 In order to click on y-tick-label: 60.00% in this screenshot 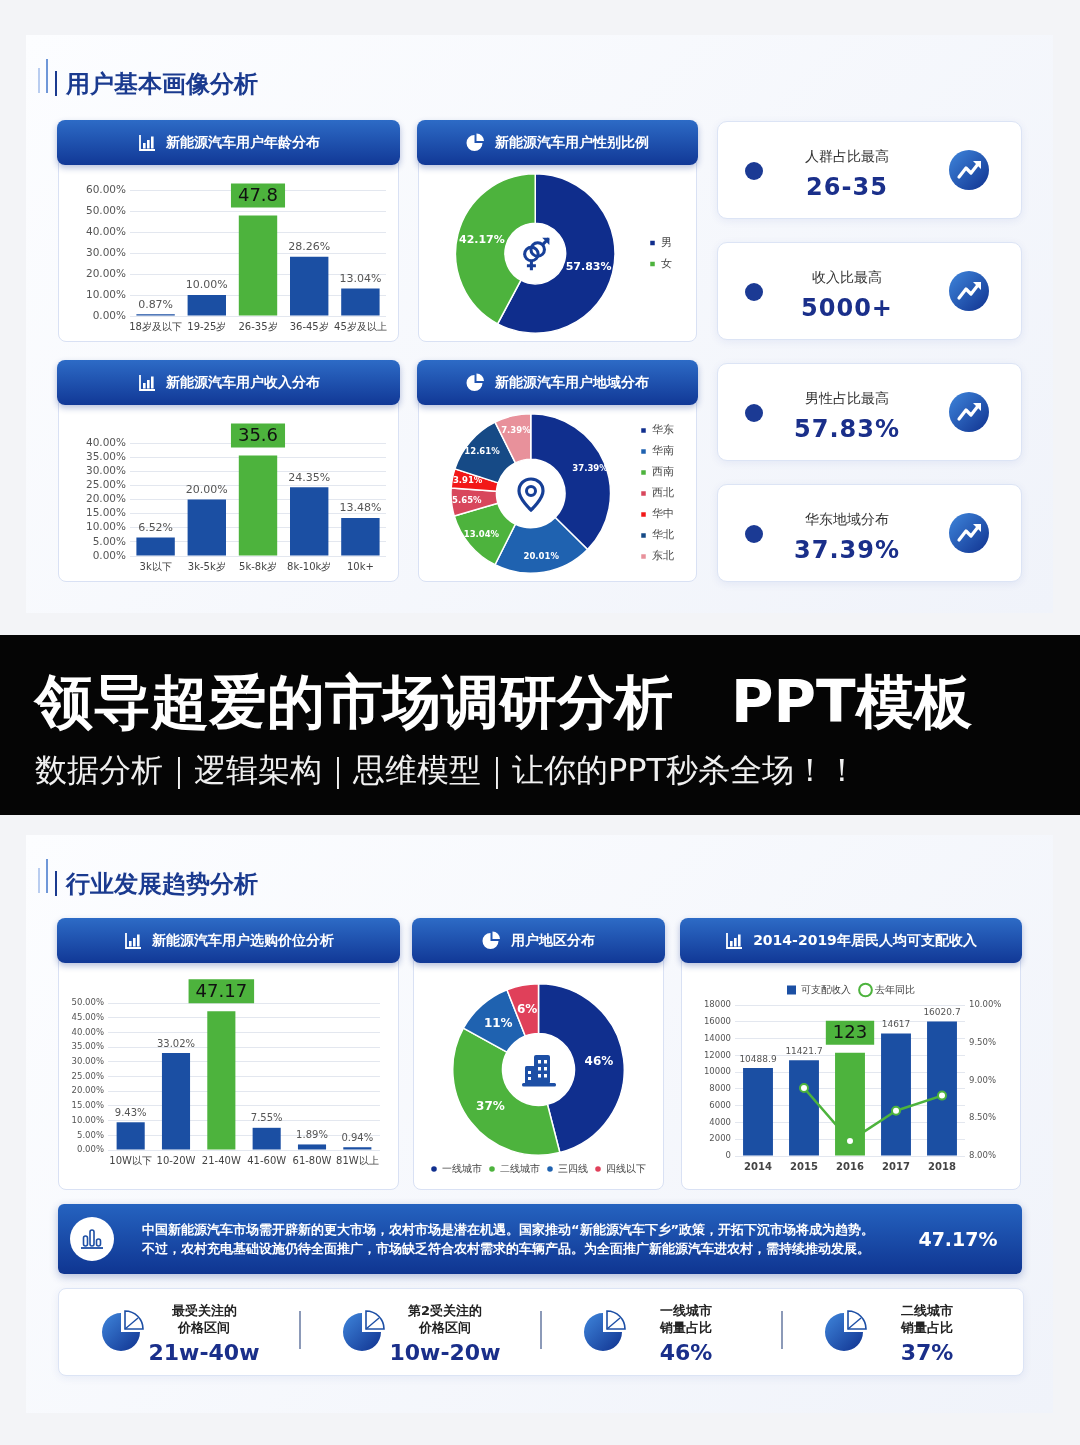, I will do `click(106, 188)`.